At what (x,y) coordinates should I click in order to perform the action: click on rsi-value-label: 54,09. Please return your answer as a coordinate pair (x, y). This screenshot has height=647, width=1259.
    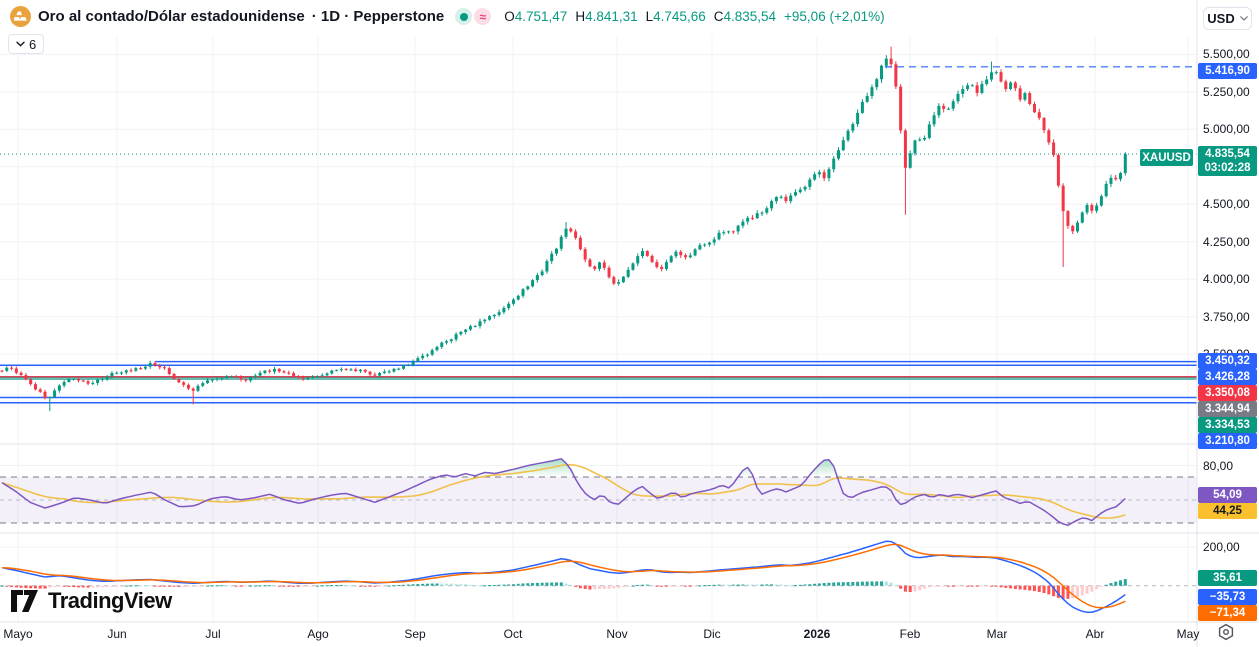
    Looking at the image, I should click on (1227, 495).